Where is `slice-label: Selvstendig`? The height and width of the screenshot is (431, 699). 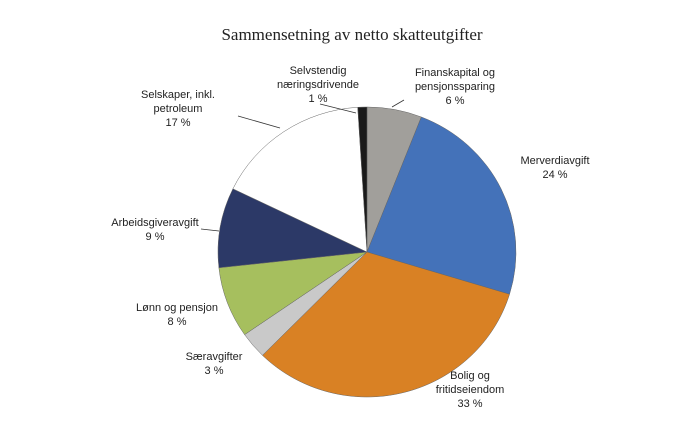 slice-label: Selvstendig is located at coordinates (318, 71).